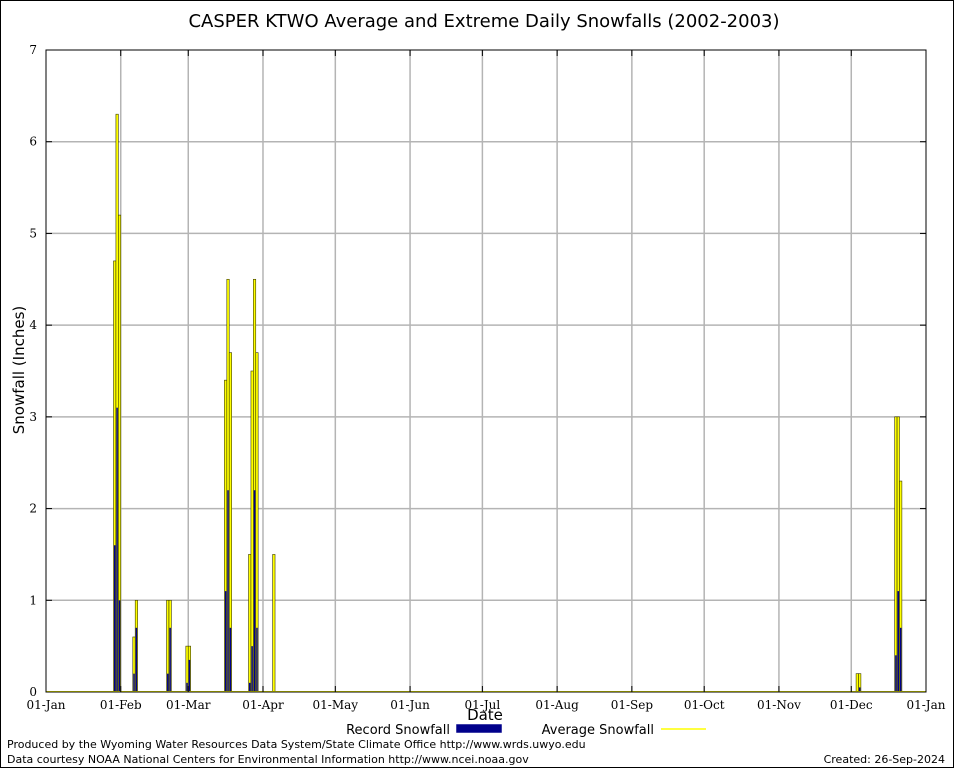  What do you see at coordinates (779, 705) in the screenshot?
I see `x-tick-label: 01-Nov` at bounding box center [779, 705].